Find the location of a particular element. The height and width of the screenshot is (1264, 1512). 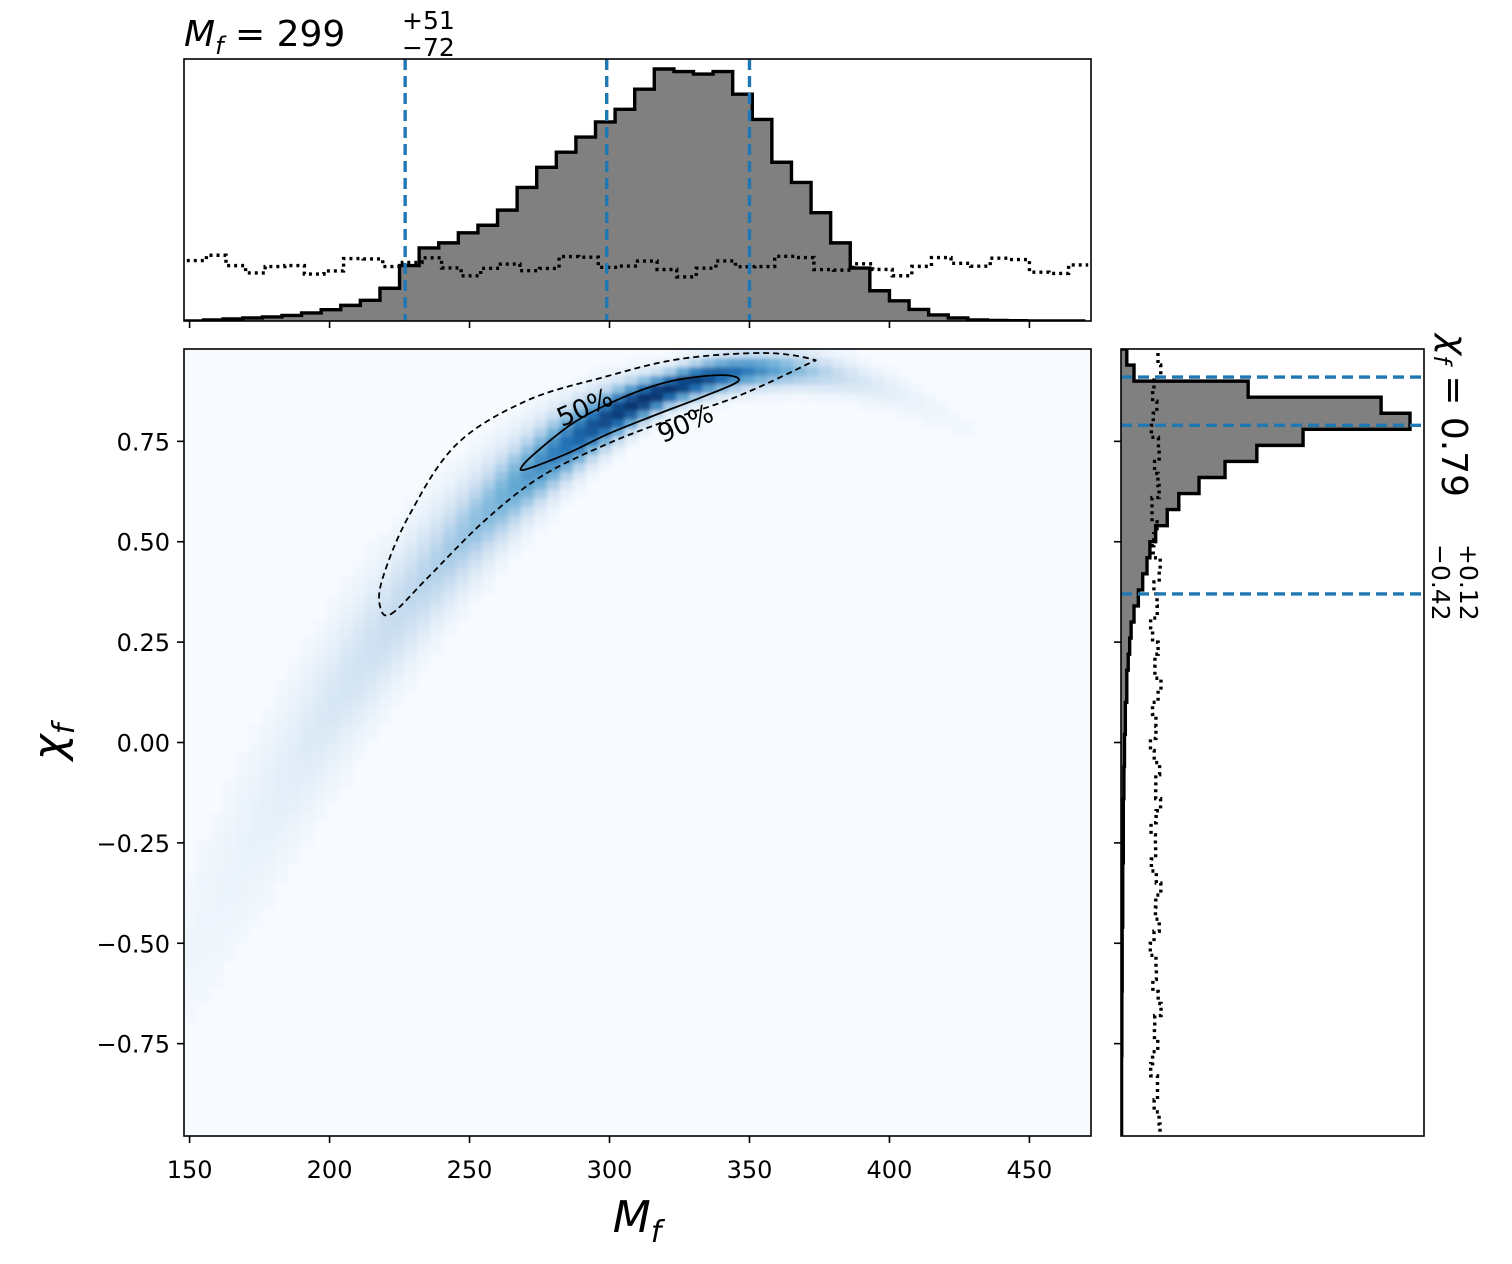

y-axis-label: χf is located at coordinates (53, 740).